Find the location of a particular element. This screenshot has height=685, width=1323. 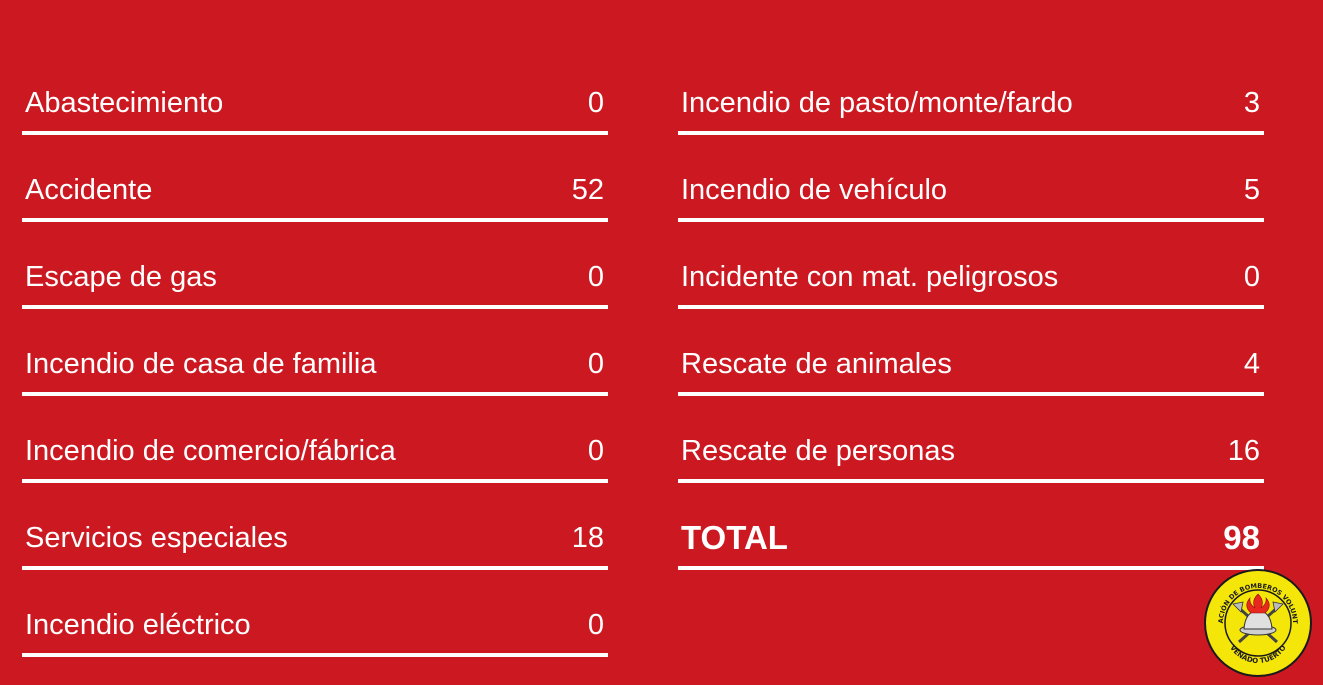

stat-value: 5 is located at coordinates (1251, 190).